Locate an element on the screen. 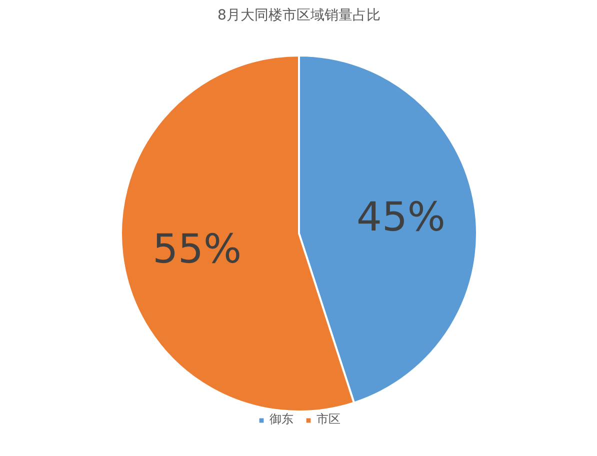 This screenshot has width=597, height=456. legend-label: 御东 is located at coordinates (282, 419).